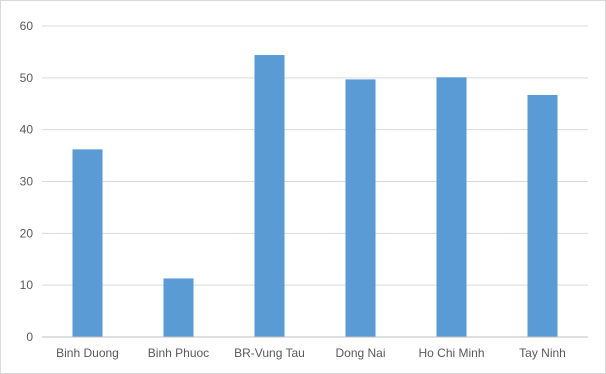  Describe the element at coordinates (178, 307) in the screenshot. I see `bar-binh-phuoc` at that location.